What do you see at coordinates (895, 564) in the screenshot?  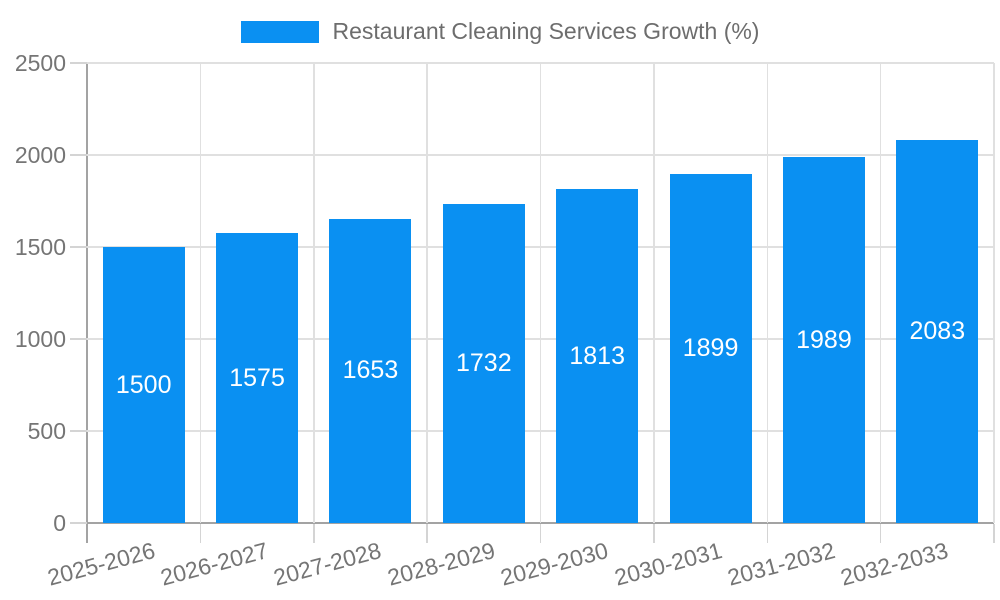 I see `x-axis-tick-label: 2032-2033` at bounding box center [895, 564].